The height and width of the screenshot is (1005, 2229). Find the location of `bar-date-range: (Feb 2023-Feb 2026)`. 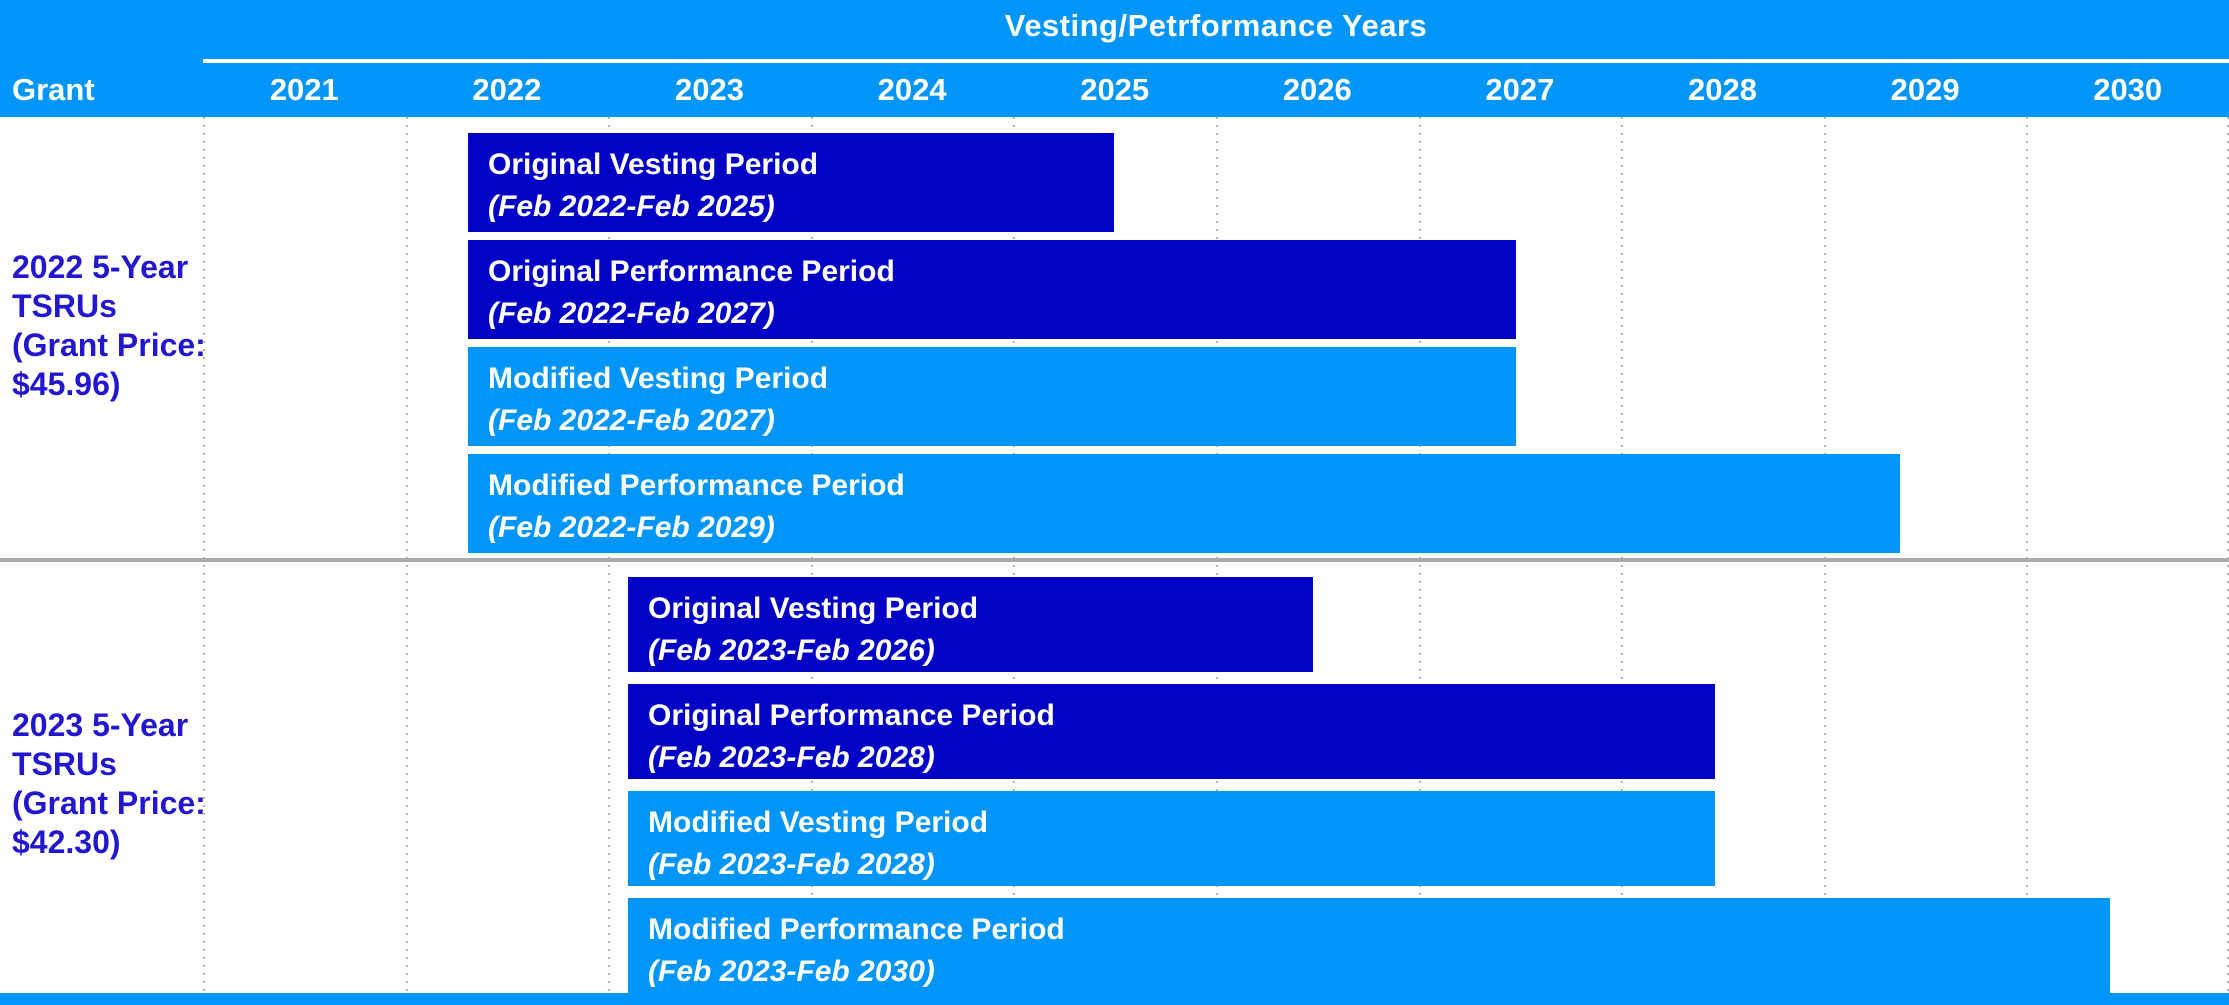

bar-date-range: (Feb 2023-Feb 2026) is located at coordinates (791, 650).